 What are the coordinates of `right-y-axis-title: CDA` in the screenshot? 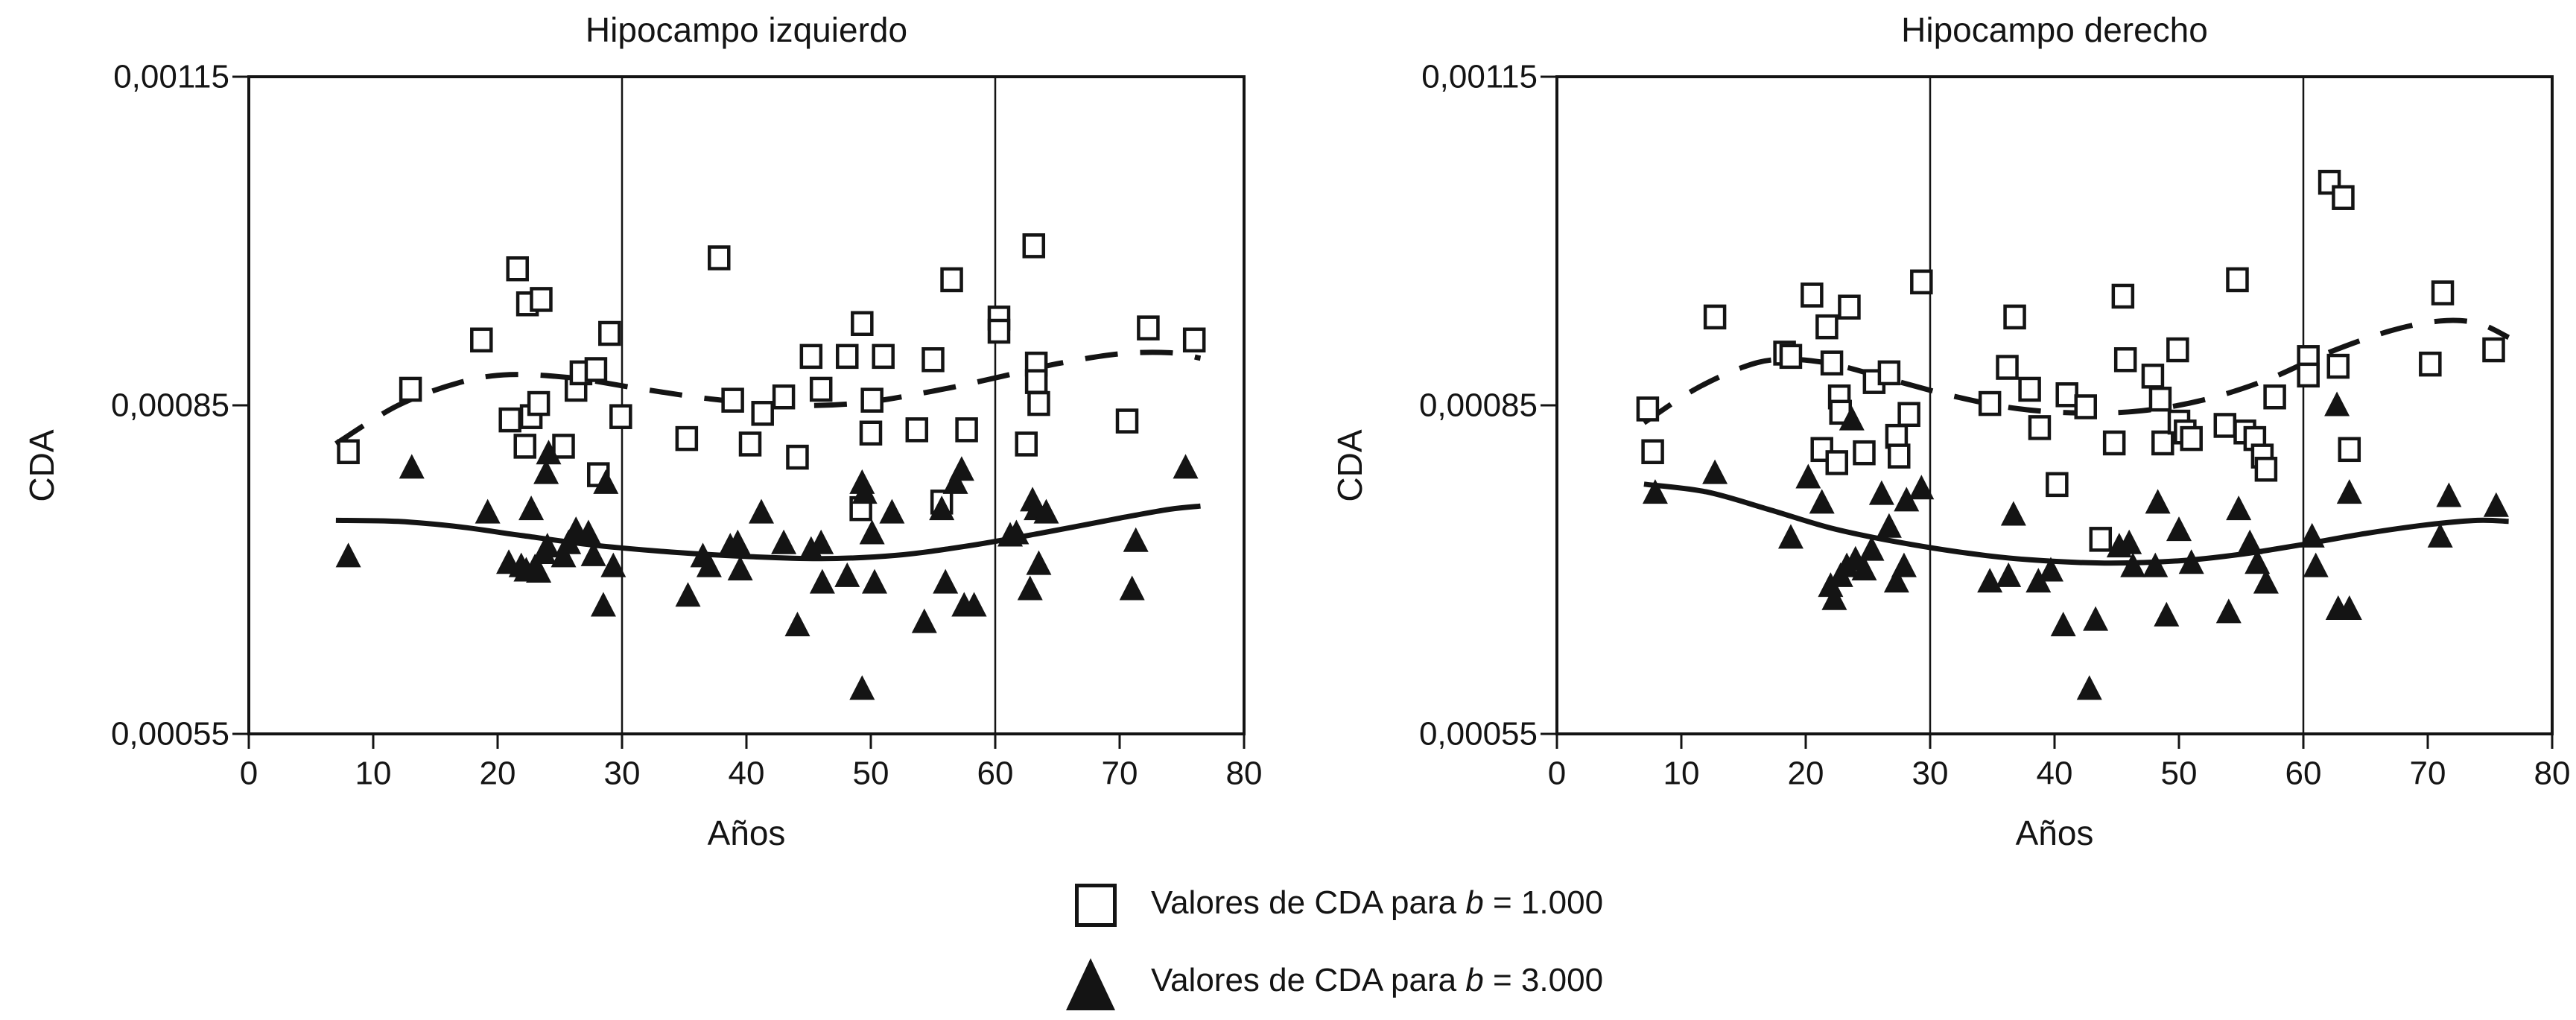 It's located at (1350, 465).